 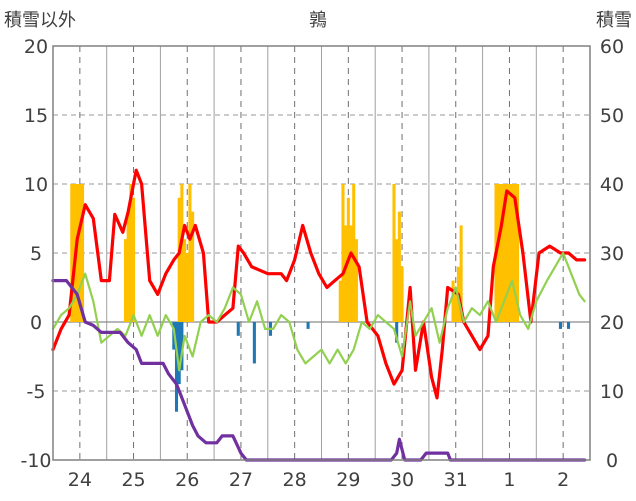 What do you see at coordinates (36, 185) in the screenshot?
I see `y-left-tick-label: 10` at bounding box center [36, 185].